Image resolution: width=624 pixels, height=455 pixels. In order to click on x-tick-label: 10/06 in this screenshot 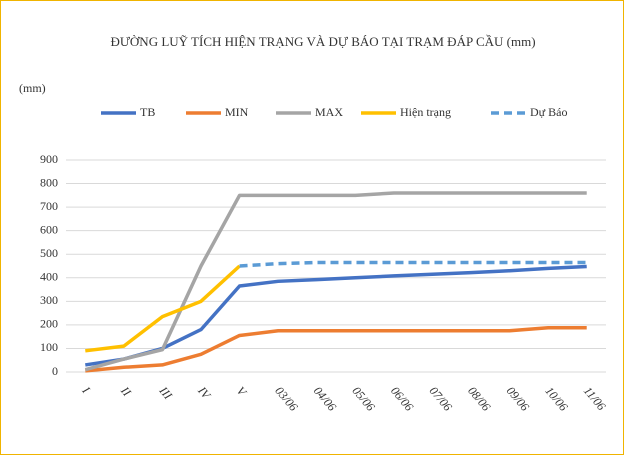, I will do `click(556, 399)`.